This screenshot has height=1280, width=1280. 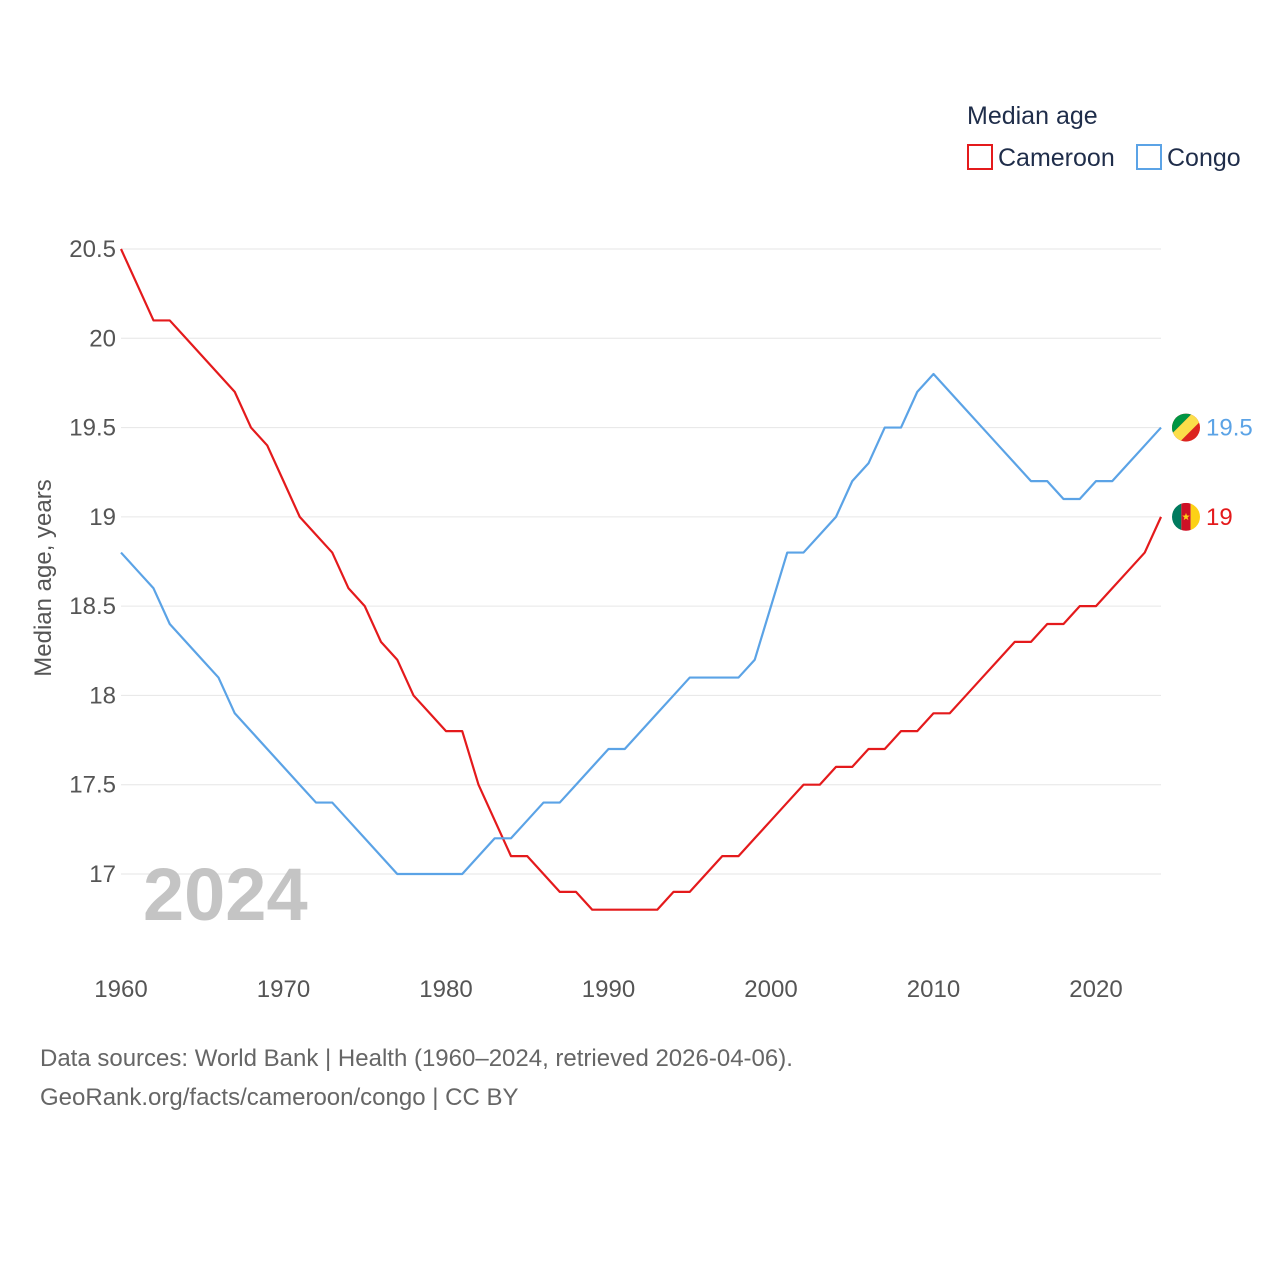 What do you see at coordinates (1104, 137) in the screenshot?
I see `legend: Median age Cameroon Congo` at bounding box center [1104, 137].